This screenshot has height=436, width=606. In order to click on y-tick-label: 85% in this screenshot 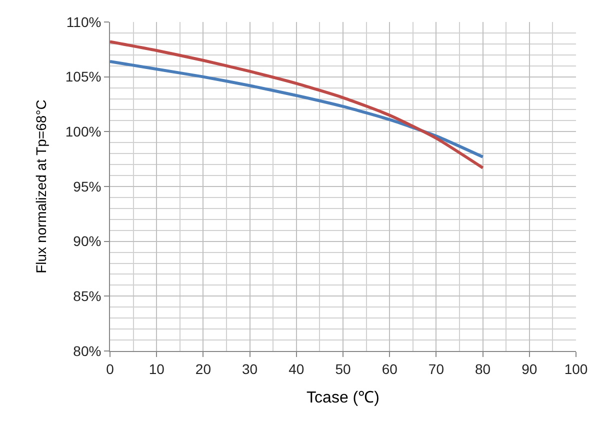, I will do `click(87, 296)`.